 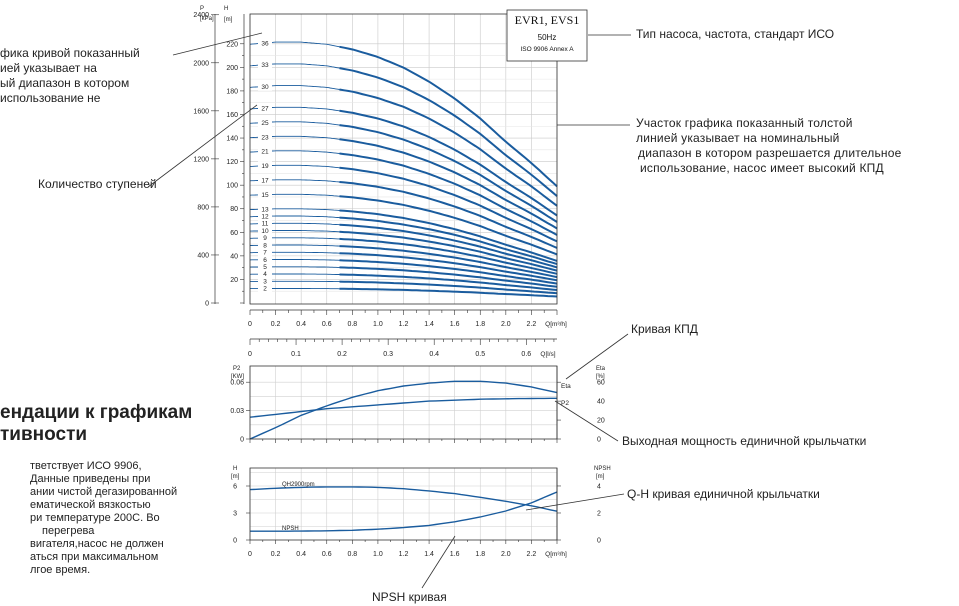 I want to click on q-axis-tick-label: 1.2, so click(x=404, y=324).